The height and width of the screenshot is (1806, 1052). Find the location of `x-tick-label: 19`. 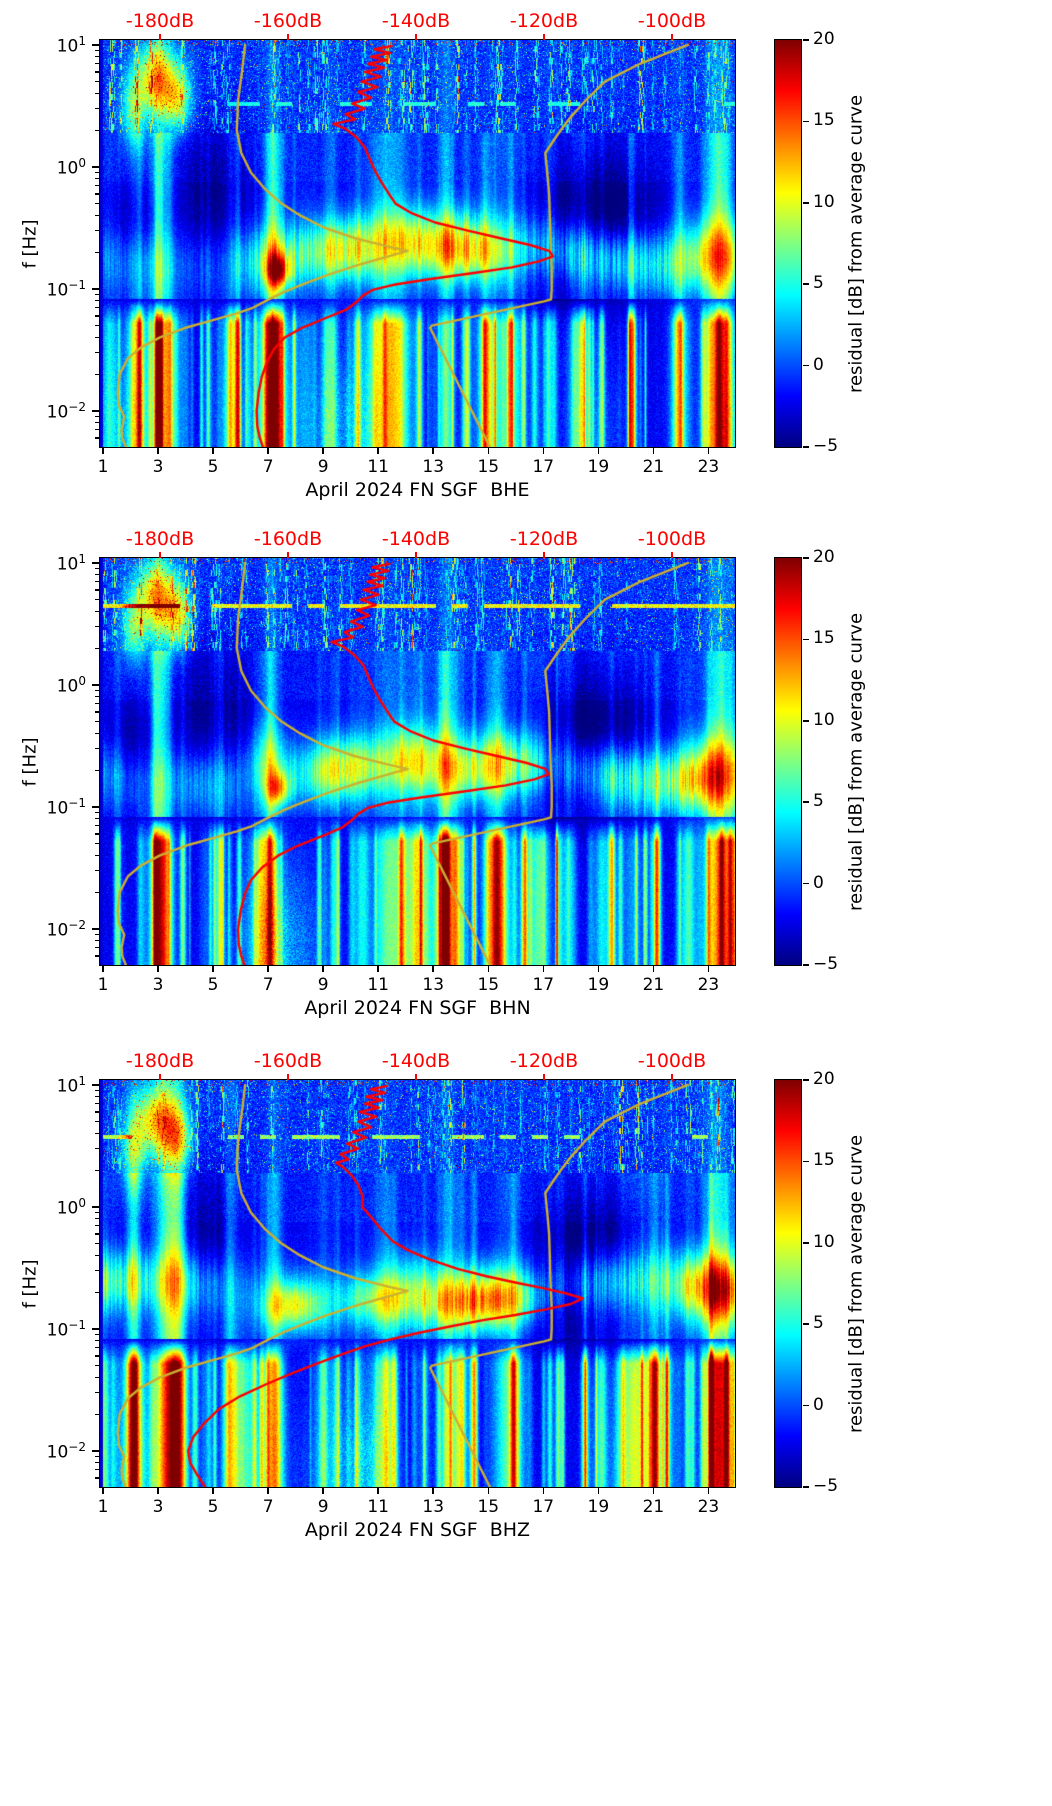

x-tick-label: 19 is located at coordinates (598, 985).